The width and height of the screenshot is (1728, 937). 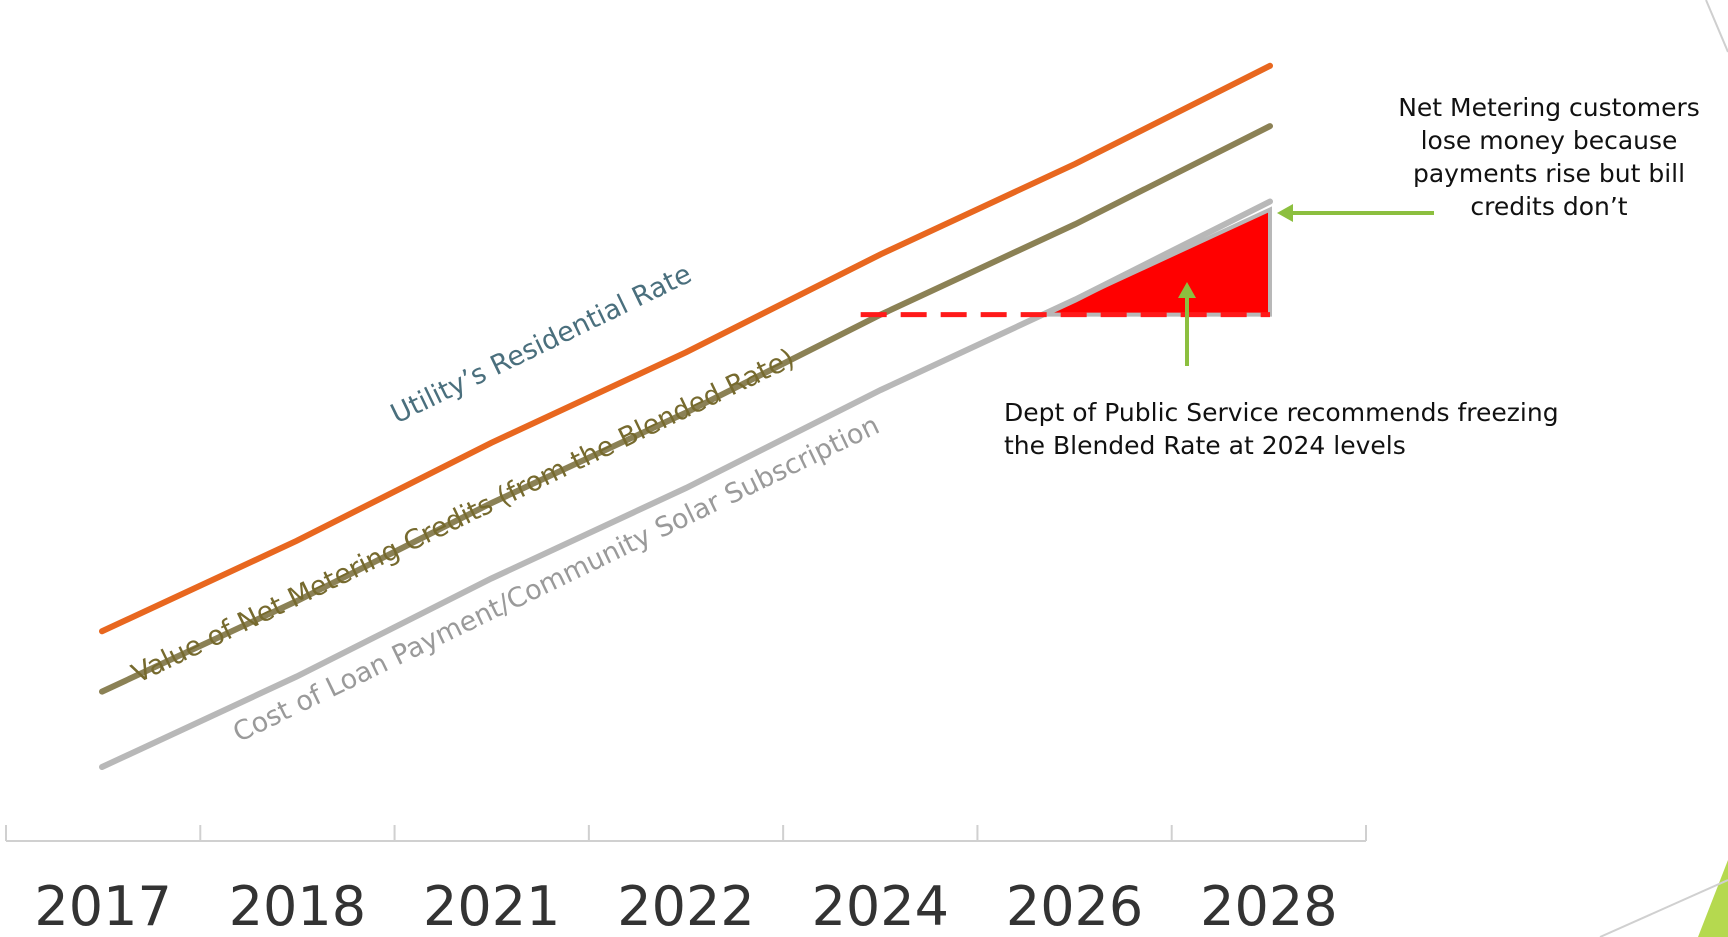 I want to click on freeze-arrow-head, so click(x=1187, y=290).